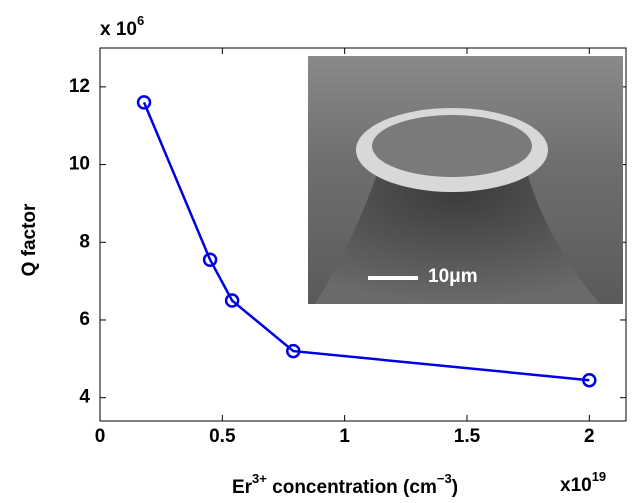 This screenshot has height=503, width=634. What do you see at coordinates (457, 234) in the screenshot?
I see `pedestal` at bounding box center [457, 234].